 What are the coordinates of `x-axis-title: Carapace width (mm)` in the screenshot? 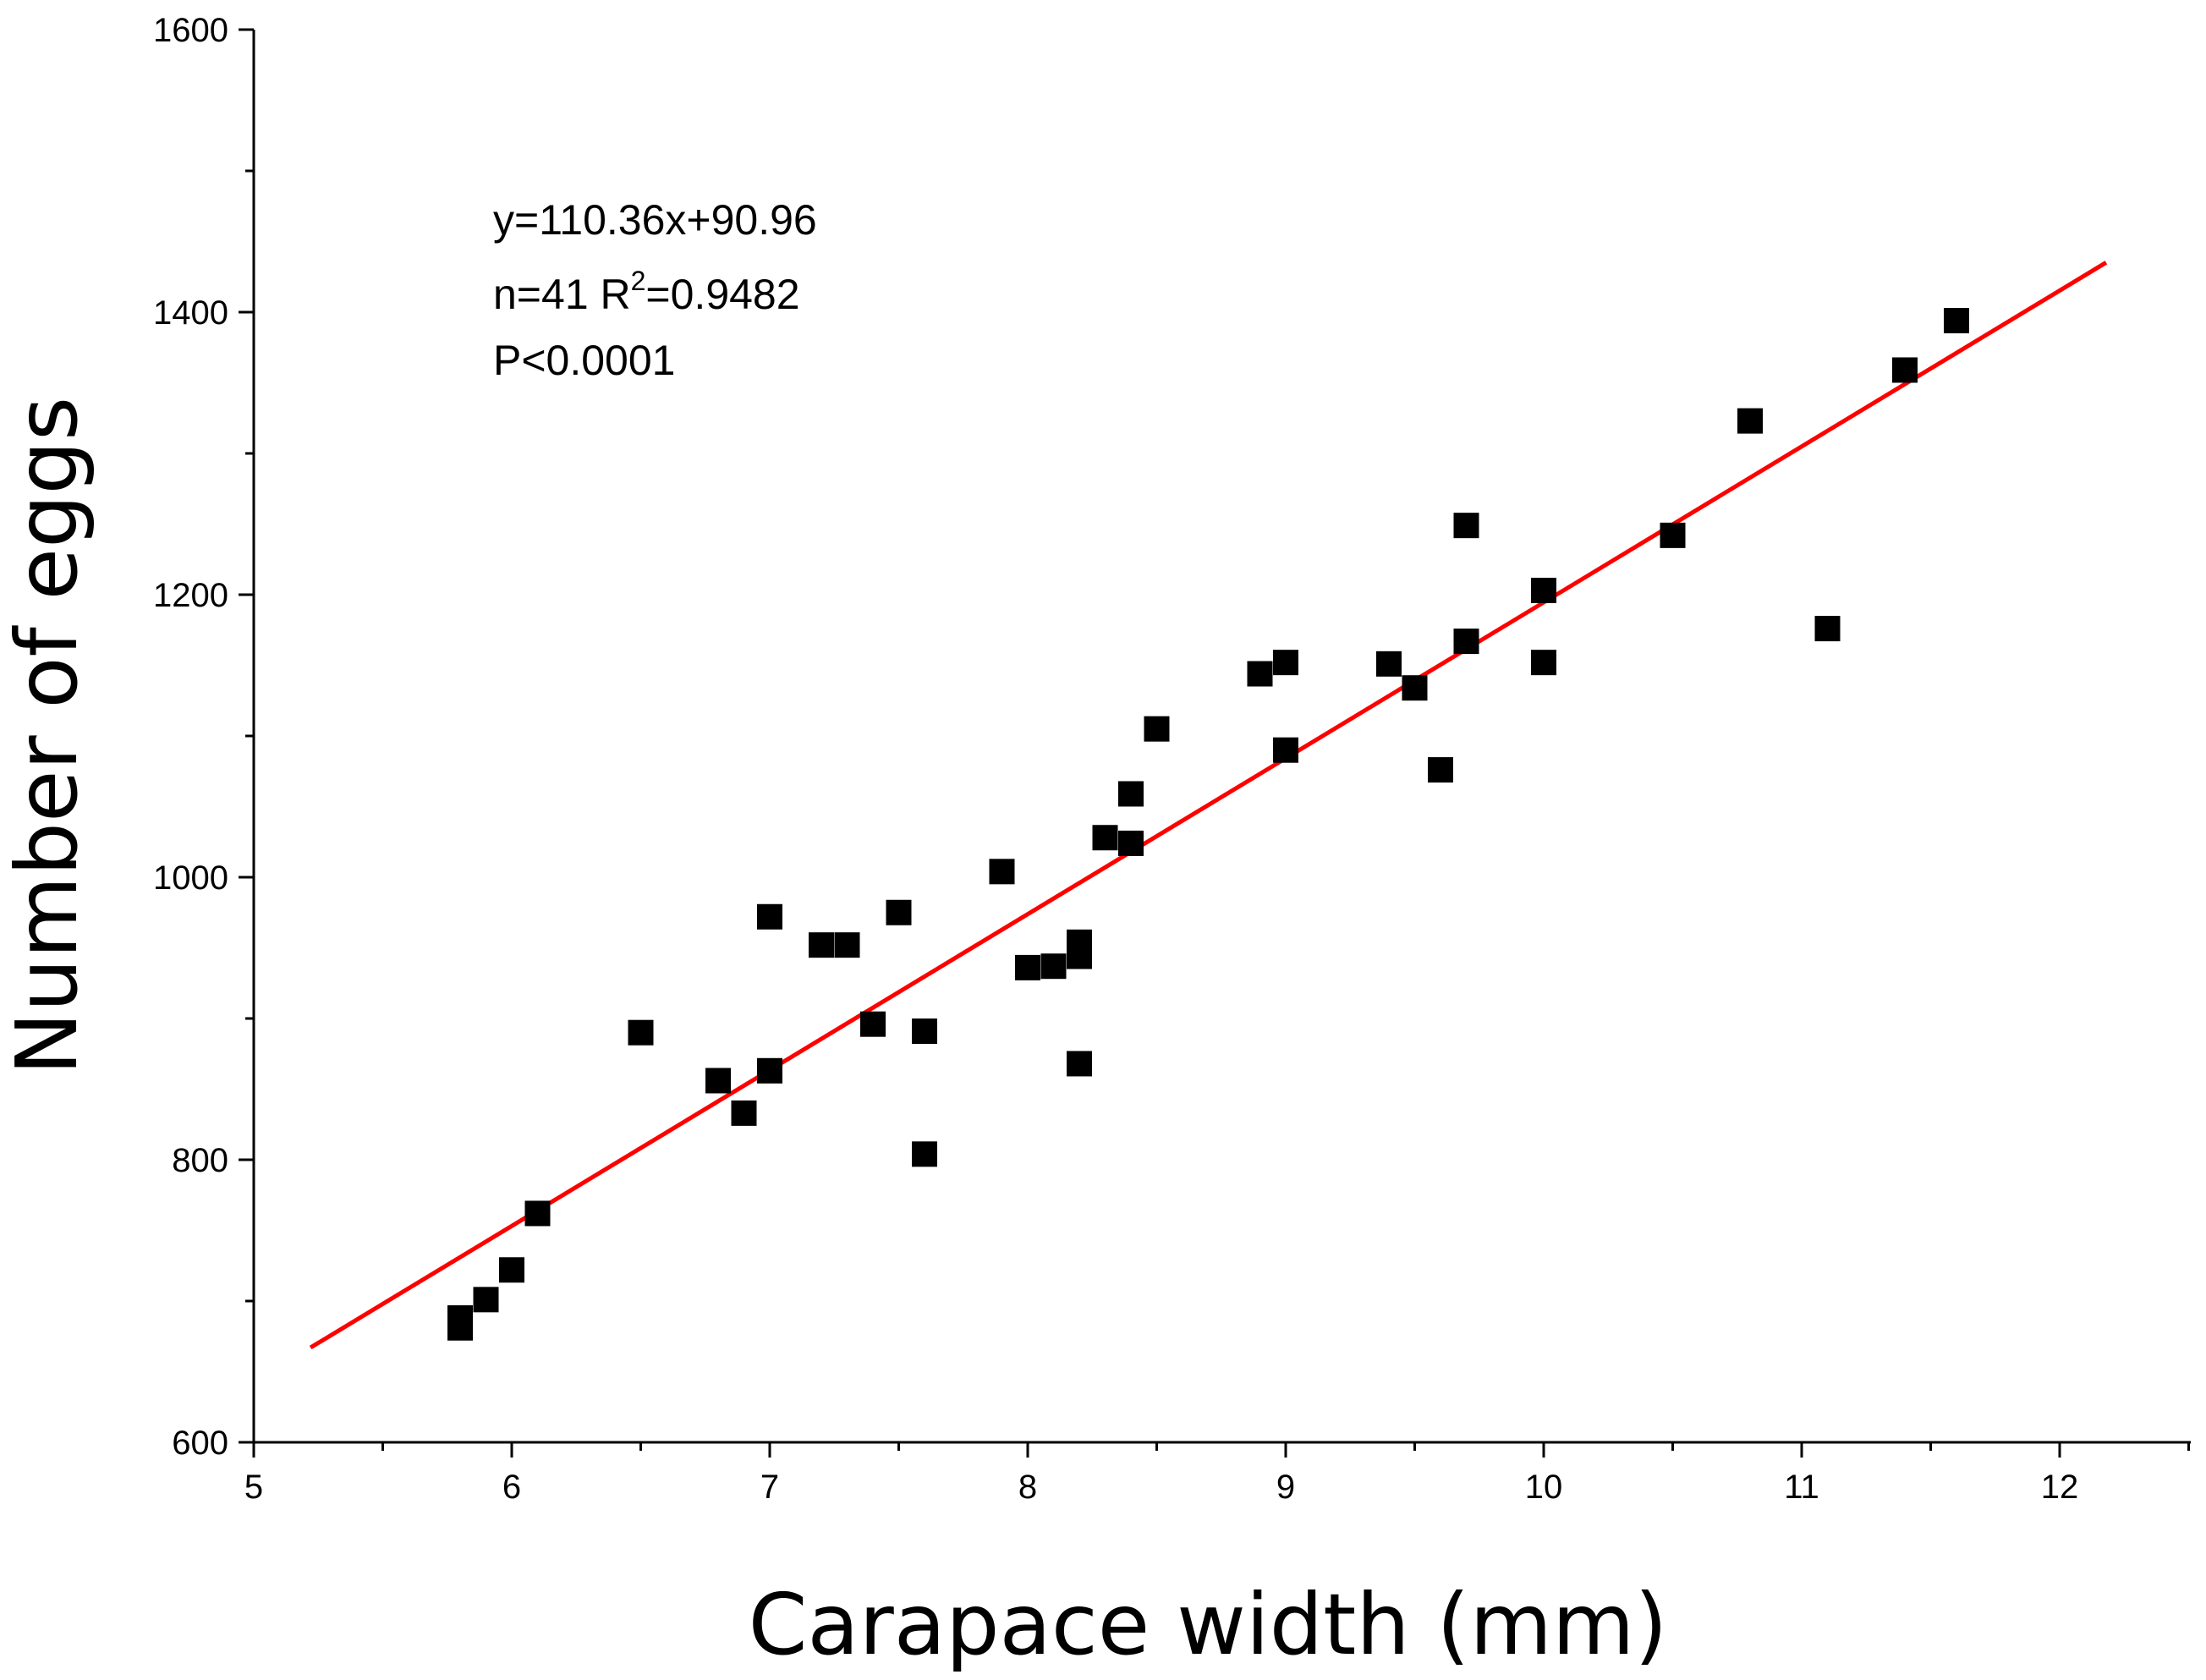 It's located at (1208, 1624).